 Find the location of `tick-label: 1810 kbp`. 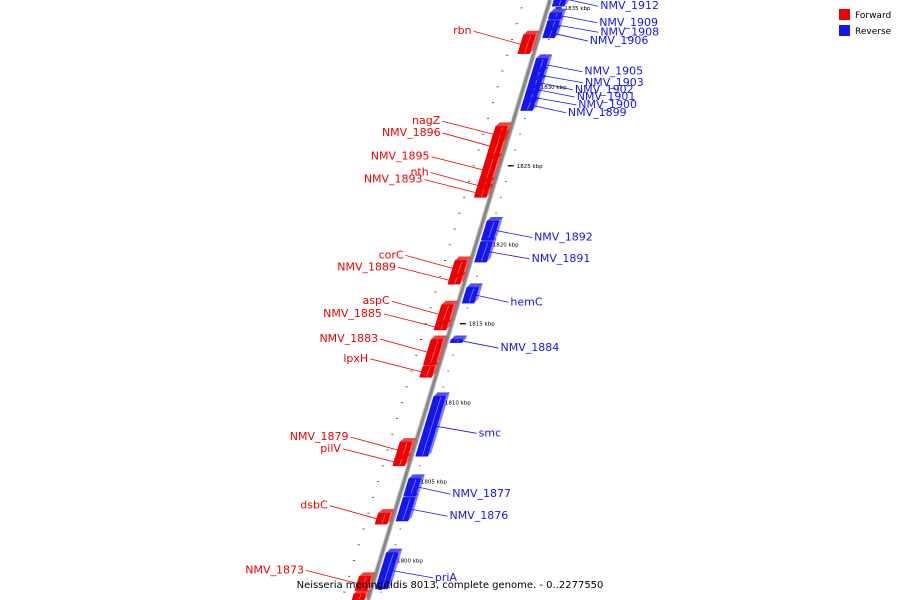

tick-label: 1810 kbp is located at coordinates (458, 404).